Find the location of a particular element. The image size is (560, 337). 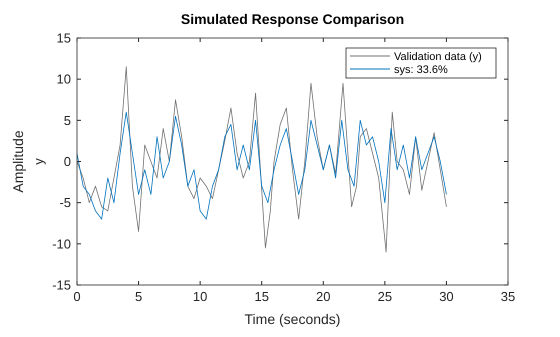

x-tick-label: 35 is located at coordinates (508, 296).